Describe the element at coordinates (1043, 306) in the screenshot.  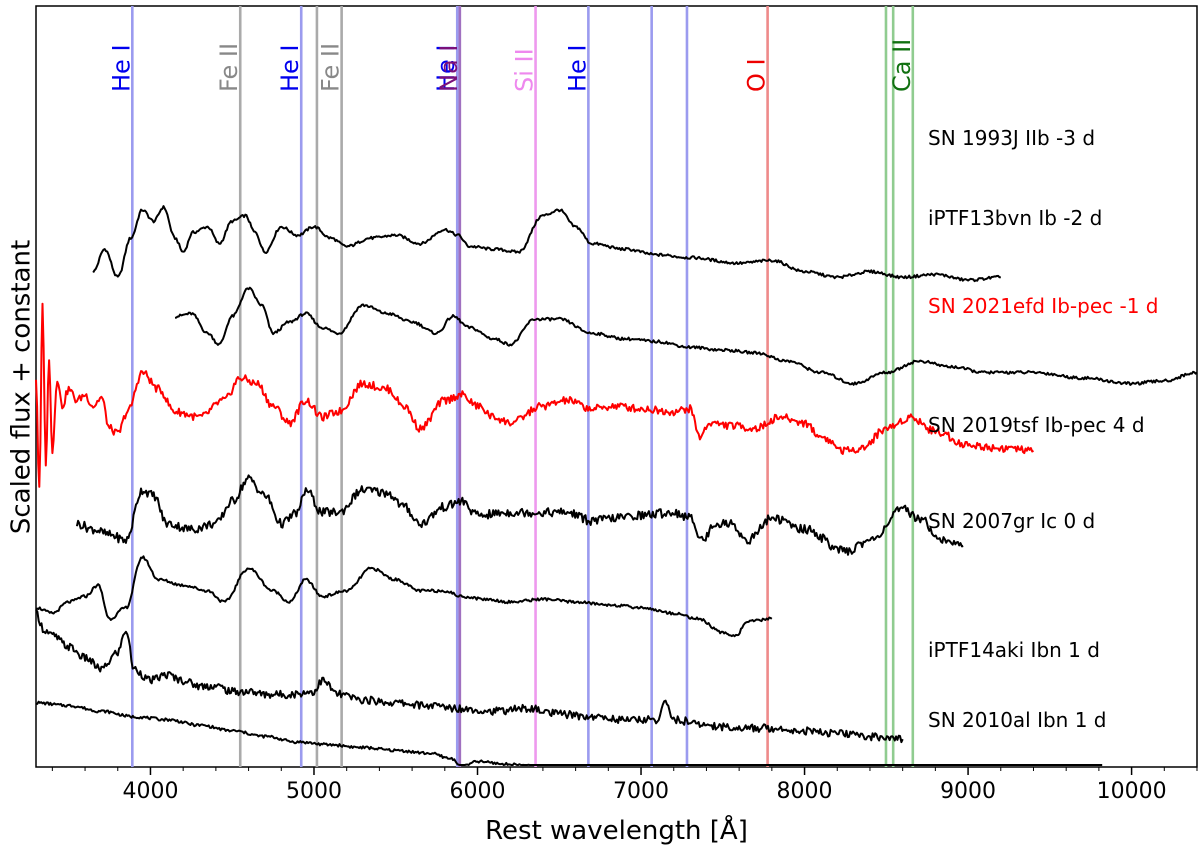
I see `spectrum-label-2: SN 2021efd Ib-pec -1 d` at that location.